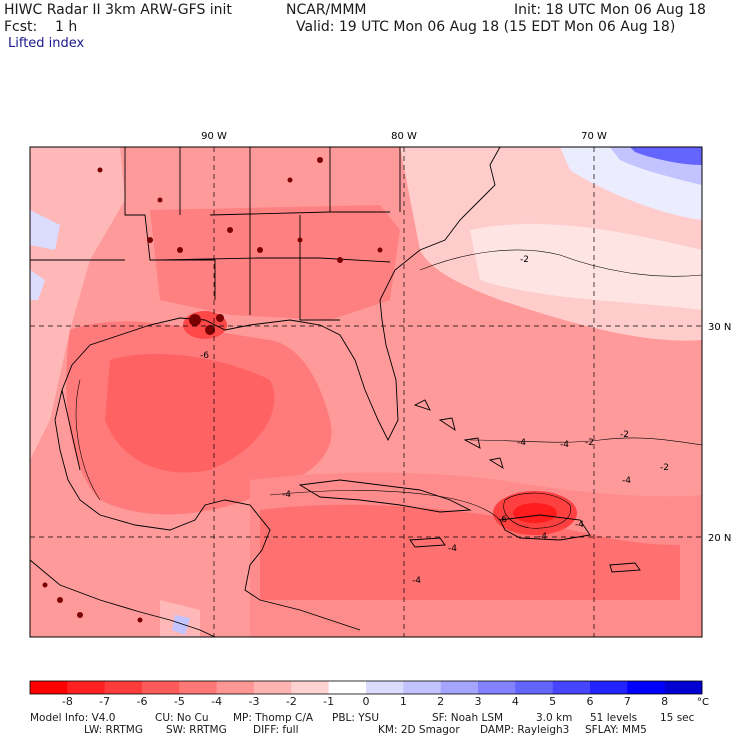 The image size is (740, 740). What do you see at coordinates (610, 10) in the screenshot?
I see `init-time: Init: 18 UTC Mon 06 Aug 18` at bounding box center [610, 10].